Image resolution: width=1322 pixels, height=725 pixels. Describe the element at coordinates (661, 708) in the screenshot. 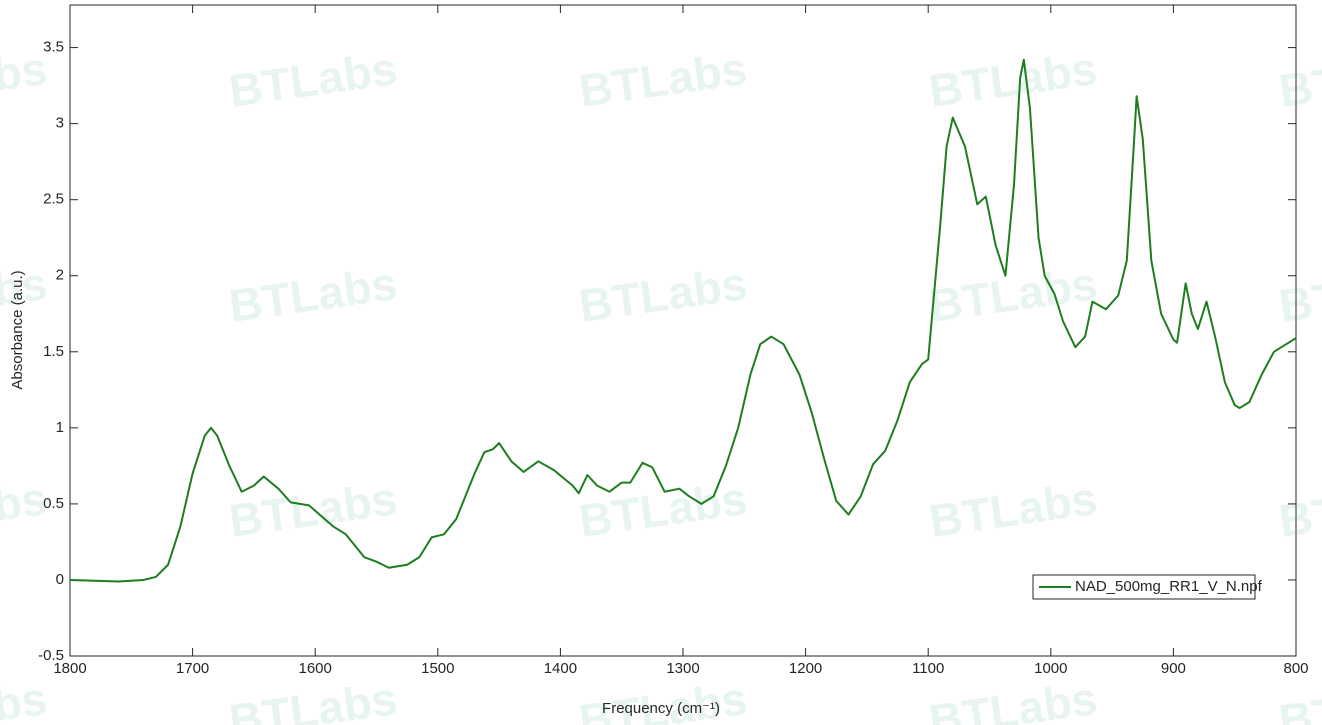

I see `x-axis-label: Frequency (cm⁻¹)` at that location.